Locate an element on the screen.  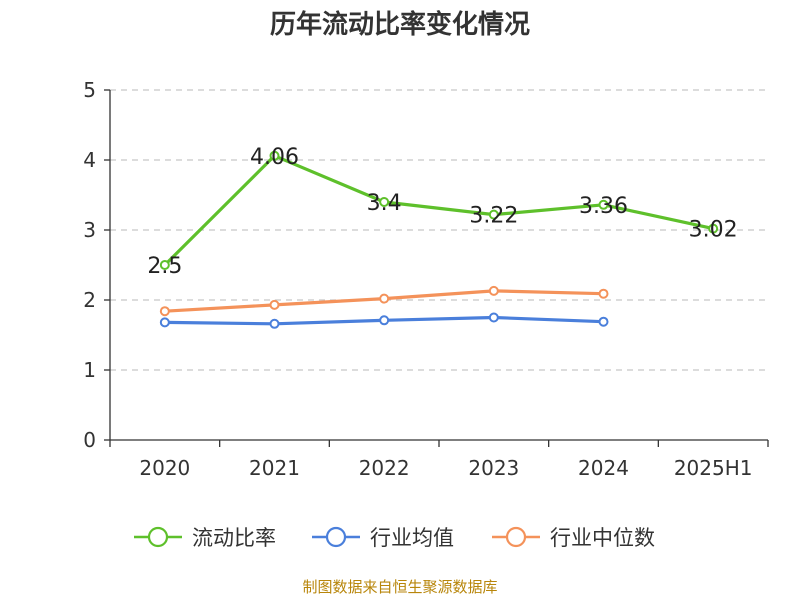
legend-label: 行业均值 is located at coordinates (412, 538).